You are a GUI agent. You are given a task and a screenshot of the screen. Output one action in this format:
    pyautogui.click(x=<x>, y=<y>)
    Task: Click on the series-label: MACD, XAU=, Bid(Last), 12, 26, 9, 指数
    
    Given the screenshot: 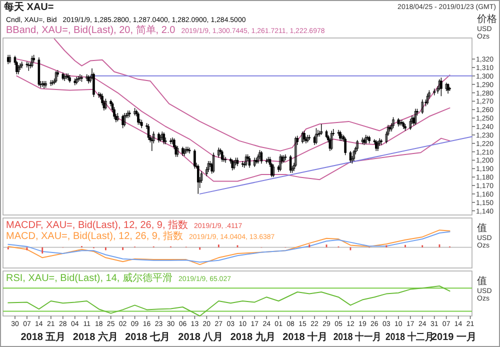 What is the action you would take?
    pyautogui.click(x=95, y=236)
    